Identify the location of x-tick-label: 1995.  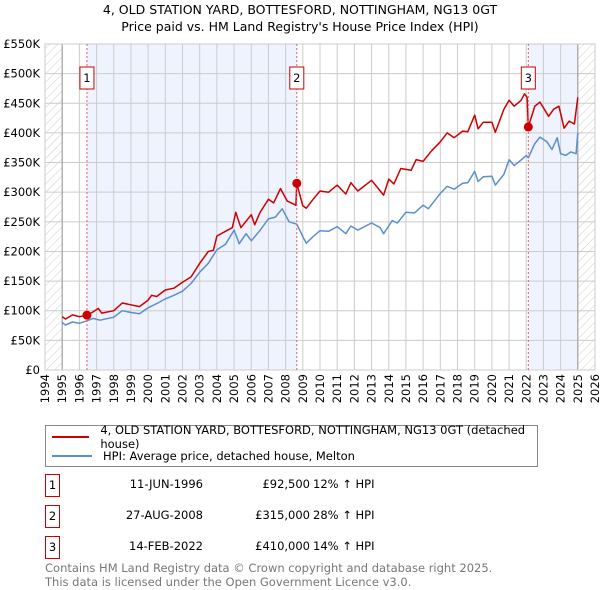
(62, 388).